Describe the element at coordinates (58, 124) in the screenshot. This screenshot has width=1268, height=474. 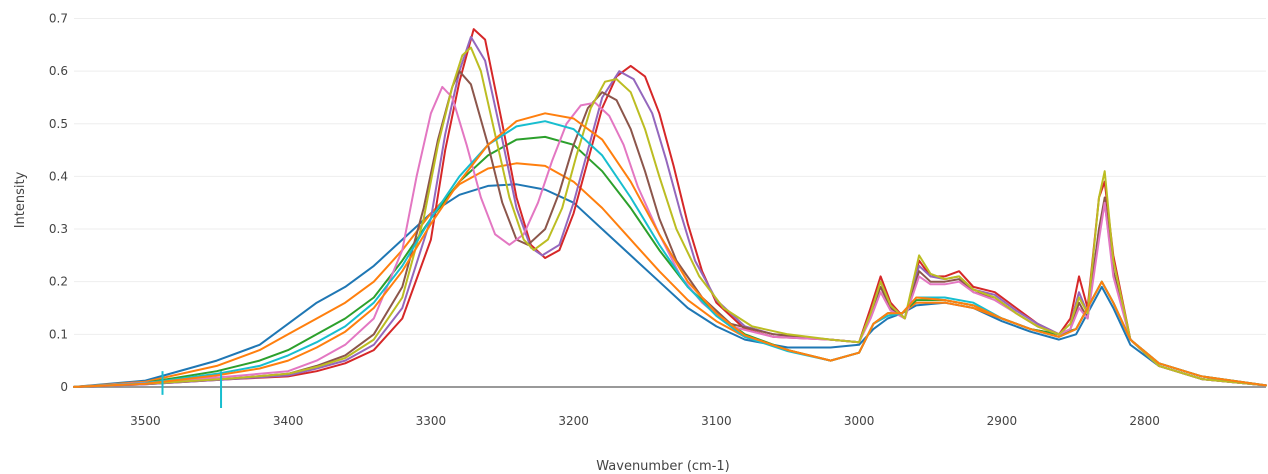
I see `y-tick-label: 0.5` at that location.